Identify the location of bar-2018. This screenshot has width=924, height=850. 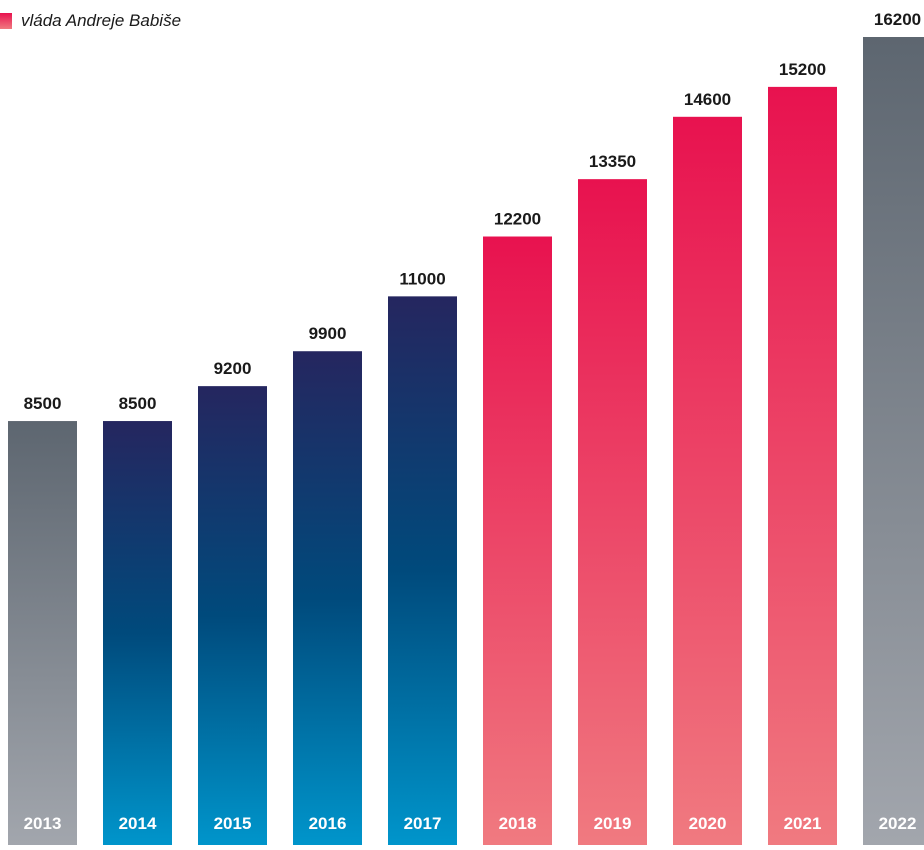
(517, 541).